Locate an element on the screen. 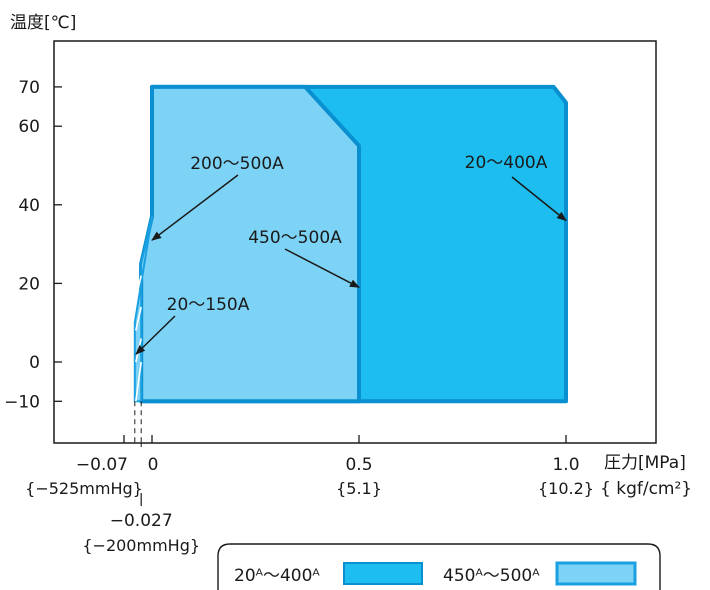  x-tick-label: −0.07 is located at coordinates (102, 465).